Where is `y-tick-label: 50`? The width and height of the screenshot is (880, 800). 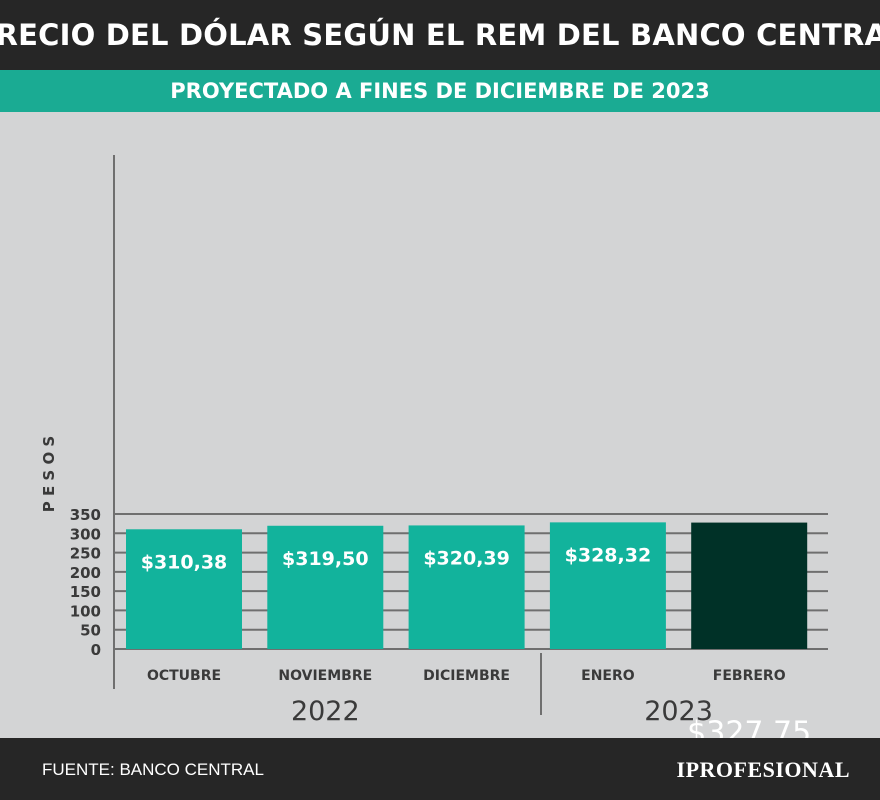 y-tick-label: 50 is located at coordinates (90, 631).